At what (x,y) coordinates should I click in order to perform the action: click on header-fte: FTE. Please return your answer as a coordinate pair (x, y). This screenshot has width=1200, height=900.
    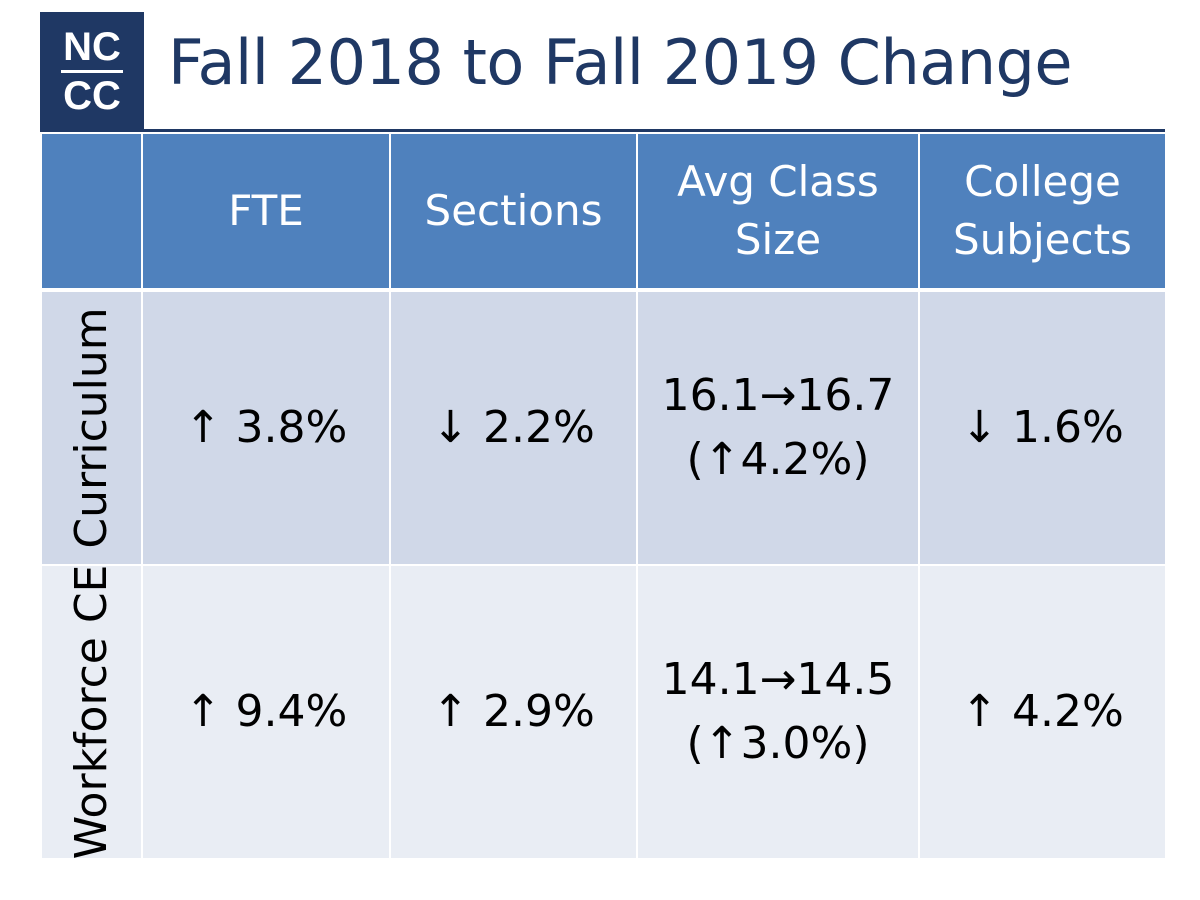
    Looking at the image, I should click on (266, 211).